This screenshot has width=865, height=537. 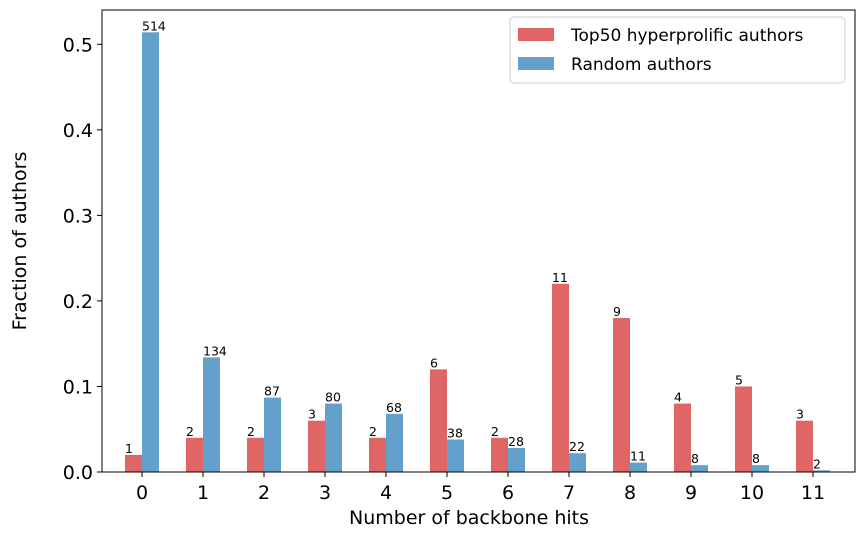 What do you see at coordinates (817, 463) in the screenshot?
I see `bar-label-random-11: 2` at bounding box center [817, 463].